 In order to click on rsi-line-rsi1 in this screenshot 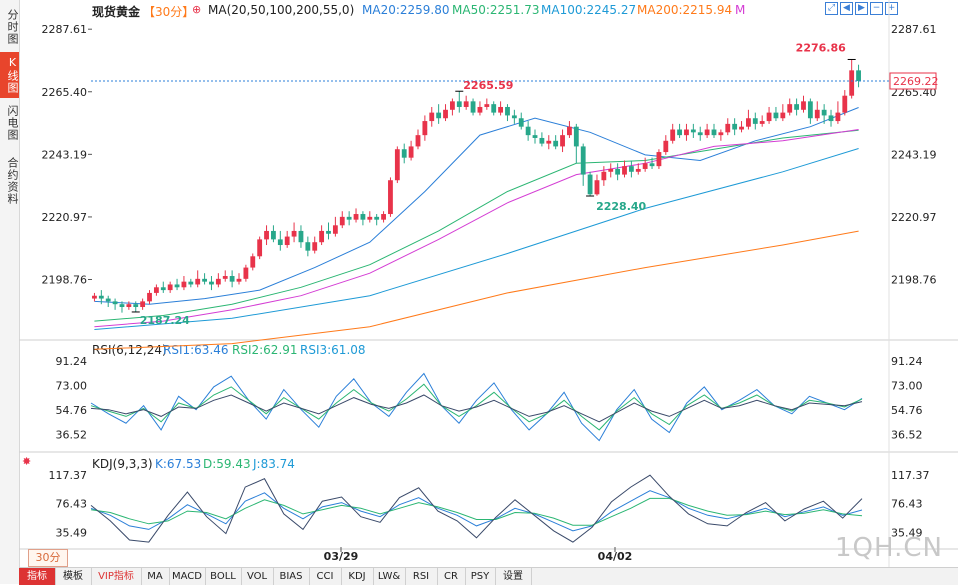, I will do `click(476, 407)`.